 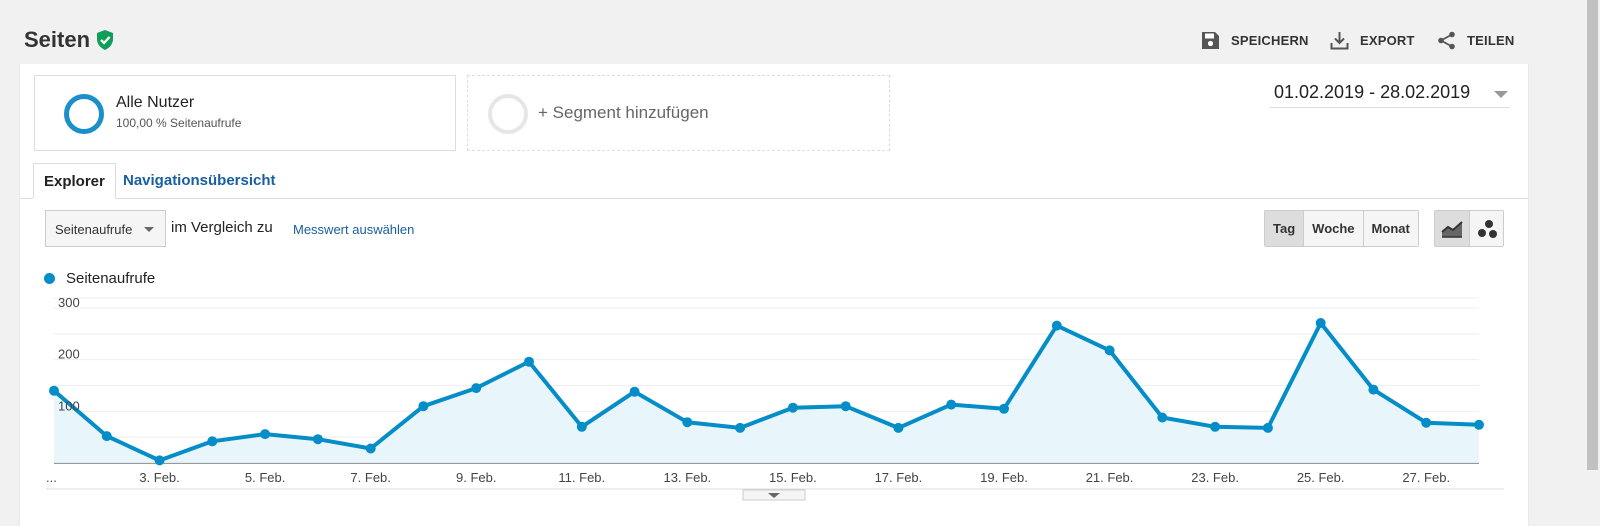 What do you see at coordinates (793, 477) in the screenshot?
I see `x-tick-label: 15. Feb.` at bounding box center [793, 477].